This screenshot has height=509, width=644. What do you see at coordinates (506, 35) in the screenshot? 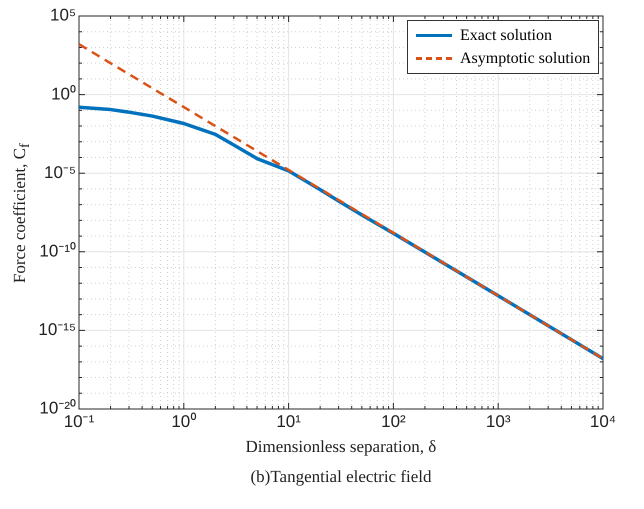
I see `legend-label: Exact solution` at bounding box center [506, 35].